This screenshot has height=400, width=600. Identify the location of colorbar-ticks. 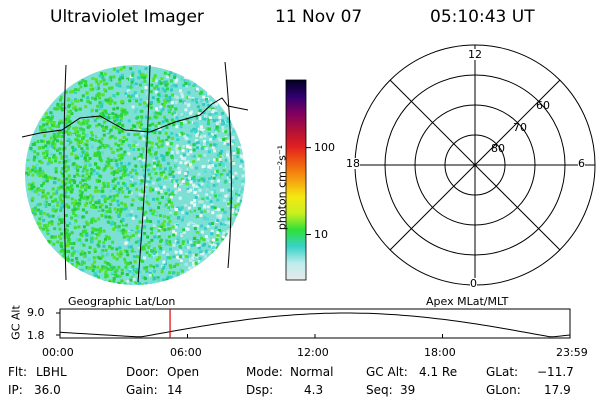
(308, 191).